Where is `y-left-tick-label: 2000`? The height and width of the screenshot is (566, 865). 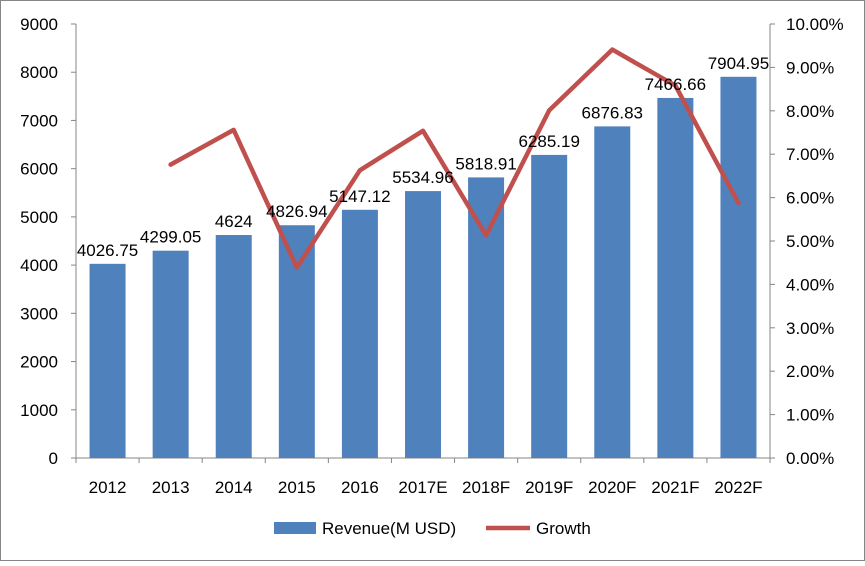
y-left-tick-label: 2000 is located at coordinates (39, 362).